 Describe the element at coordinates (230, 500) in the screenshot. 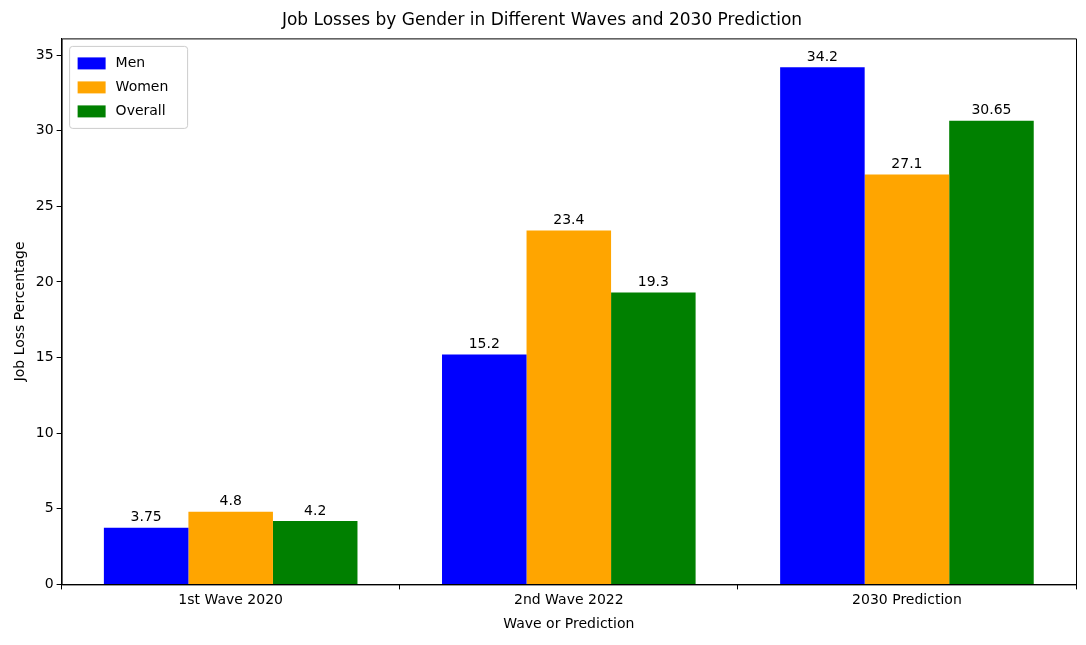

I see `data-label: 4.8` at that location.